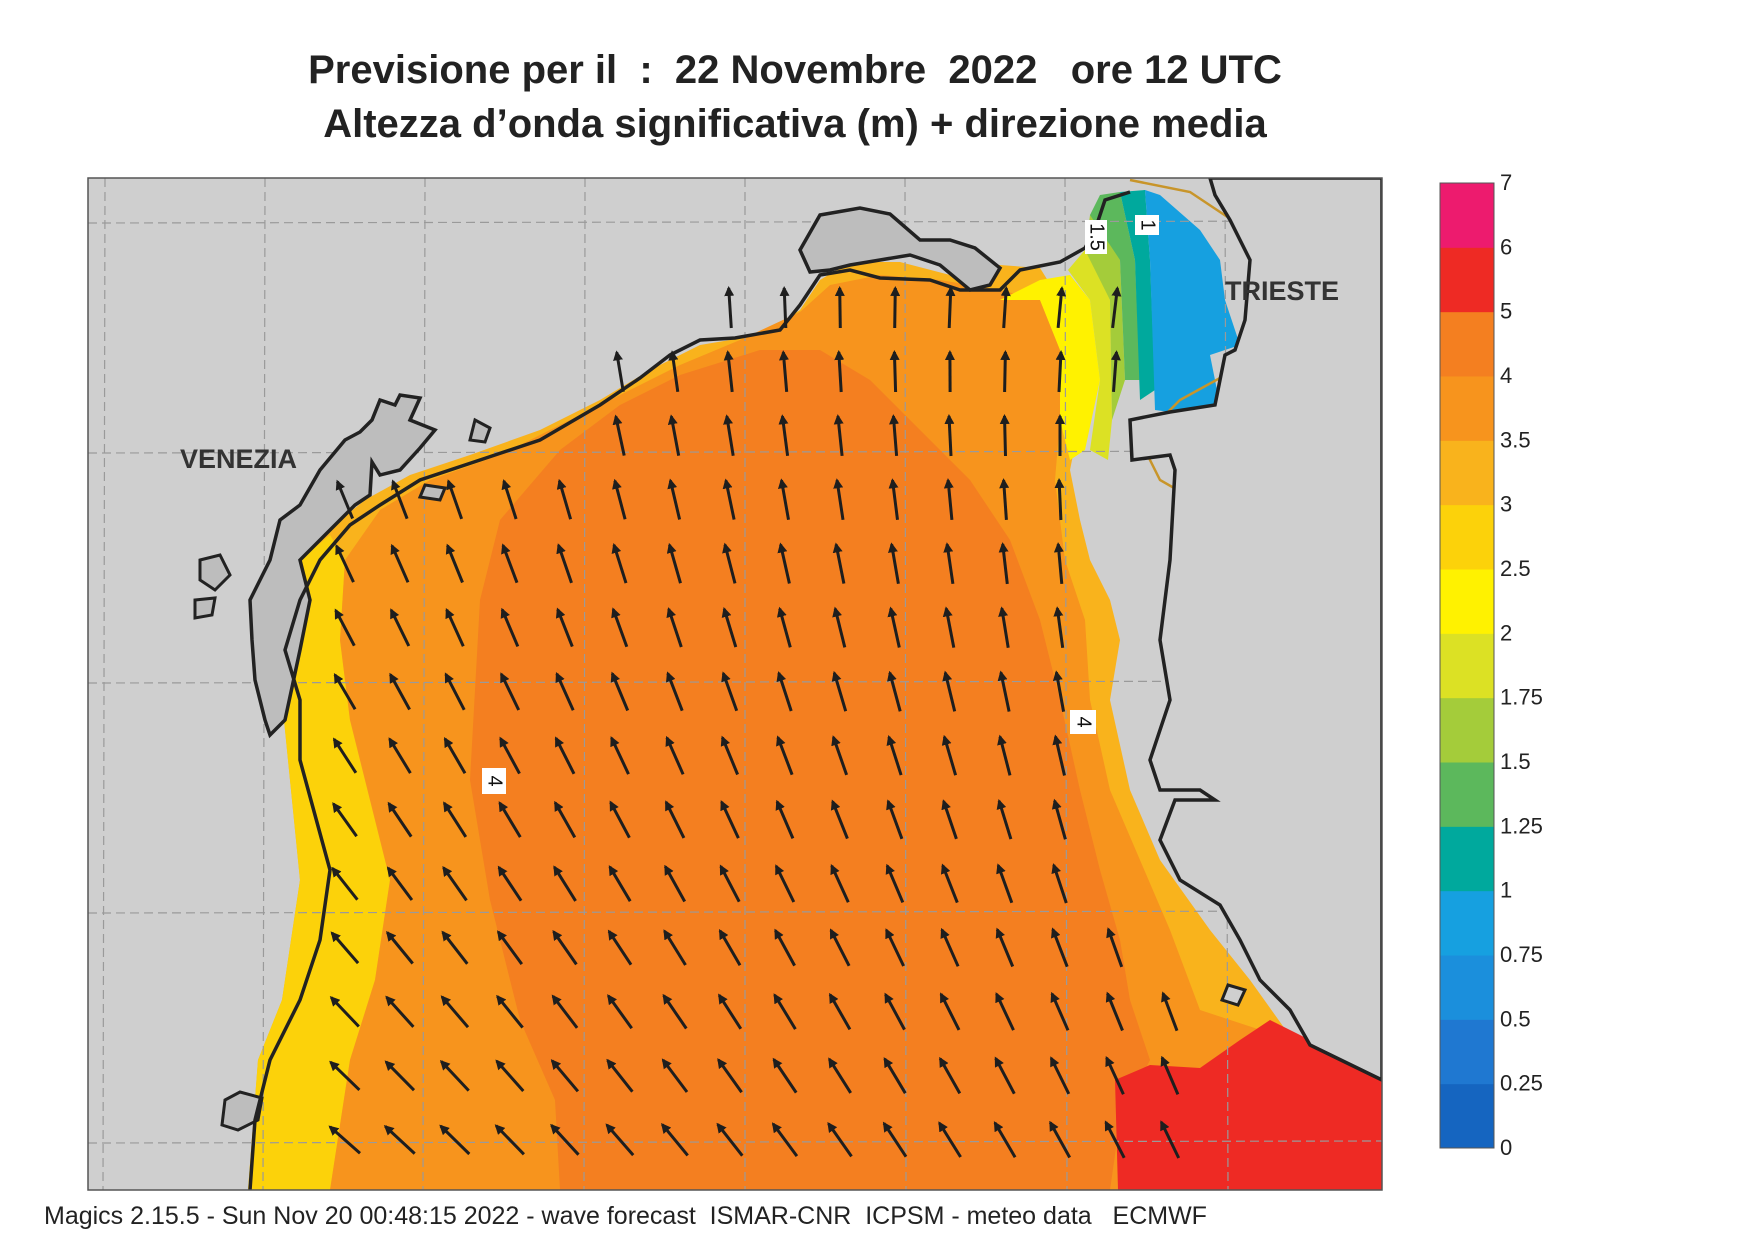 The height and width of the screenshot is (1242, 1755). Describe the element at coordinates (900, 249) in the screenshot. I see `grado-marano-lagoon` at that location.